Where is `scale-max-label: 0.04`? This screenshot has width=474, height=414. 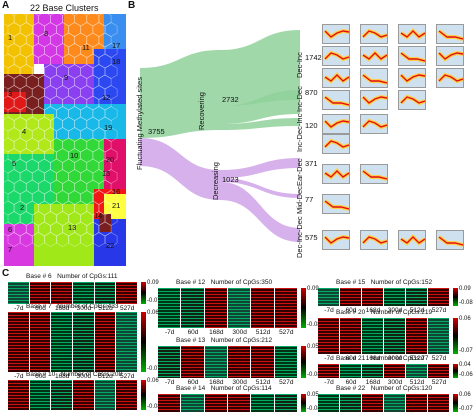
scale-max-label: 0.04 is located at coordinates (465, 365).